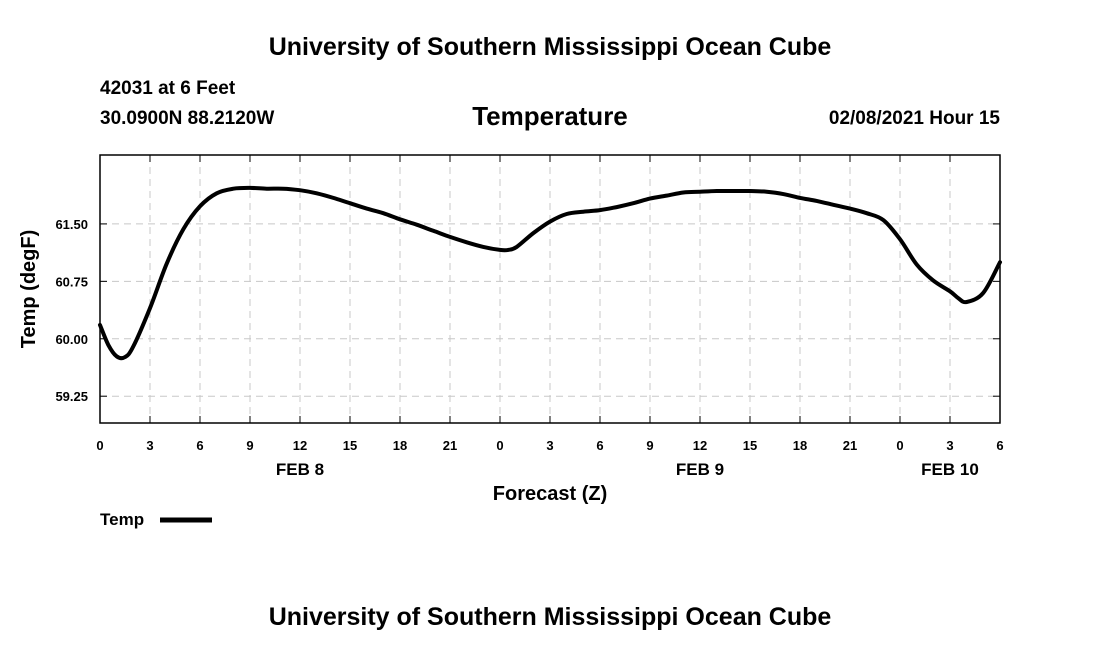 The width and height of the screenshot is (1100, 650). Describe the element at coordinates (627, 469) in the screenshot. I see `date-labels: FEB 8 FEB 9 FEB 10` at that location.